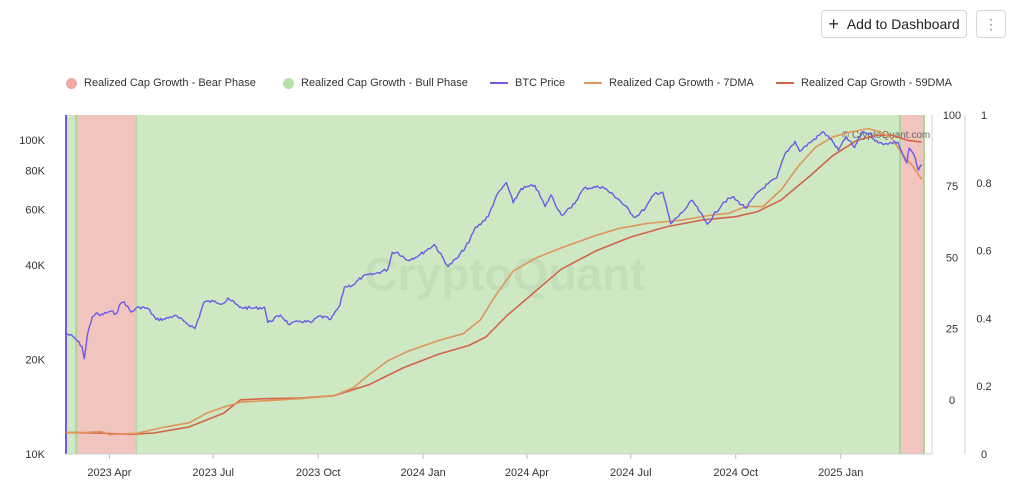 The height and width of the screenshot is (496, 1024). What do you see at coordinates (983, 319) in the screenshot?
I see `y-right-tick-label: 0.4` at bounding box center [983, 319].